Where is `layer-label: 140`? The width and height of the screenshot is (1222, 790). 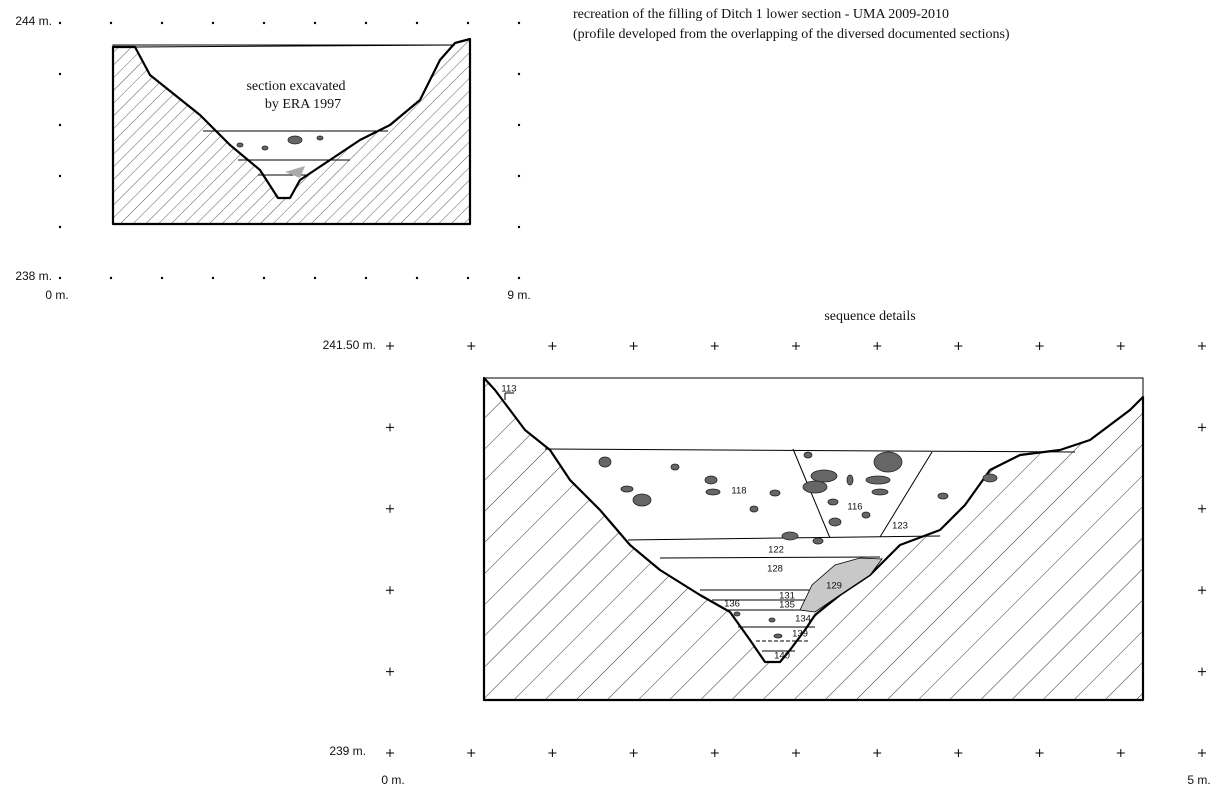
layer-label: 140 is located at coordinates (782, 656).